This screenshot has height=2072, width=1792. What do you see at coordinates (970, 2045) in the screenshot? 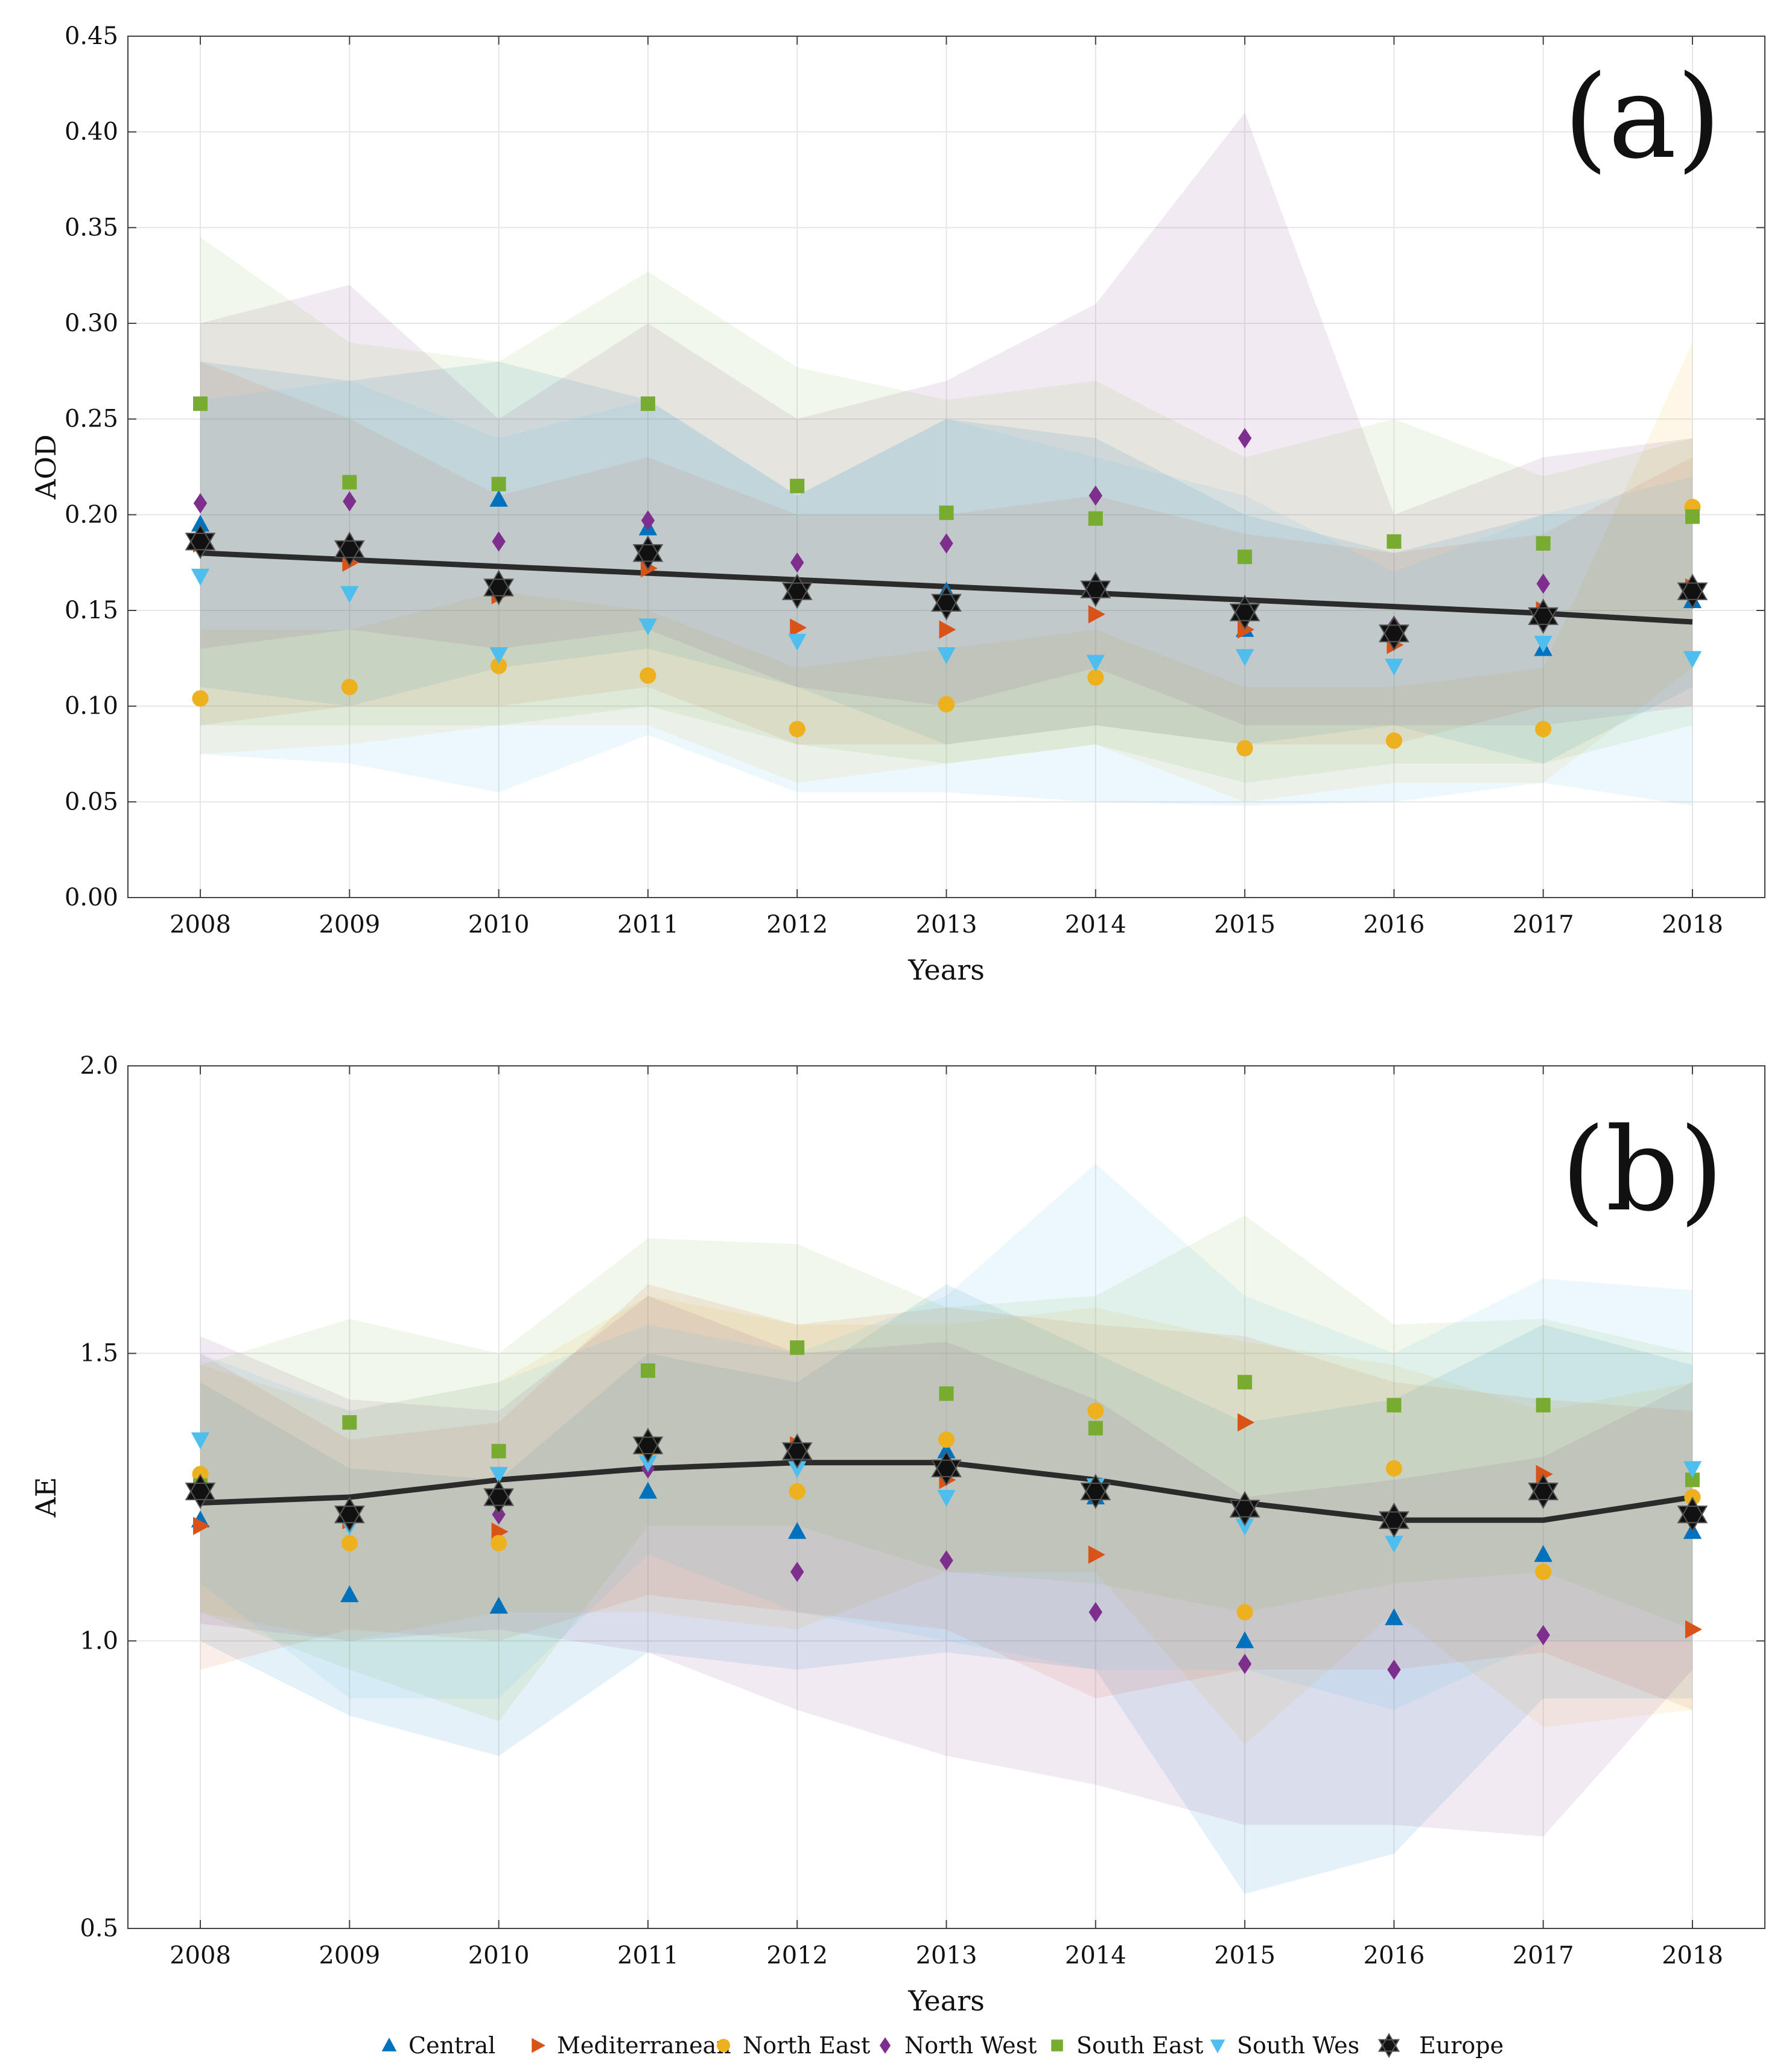
I see `legend-label: North West` at bounding box center [970, 2045].